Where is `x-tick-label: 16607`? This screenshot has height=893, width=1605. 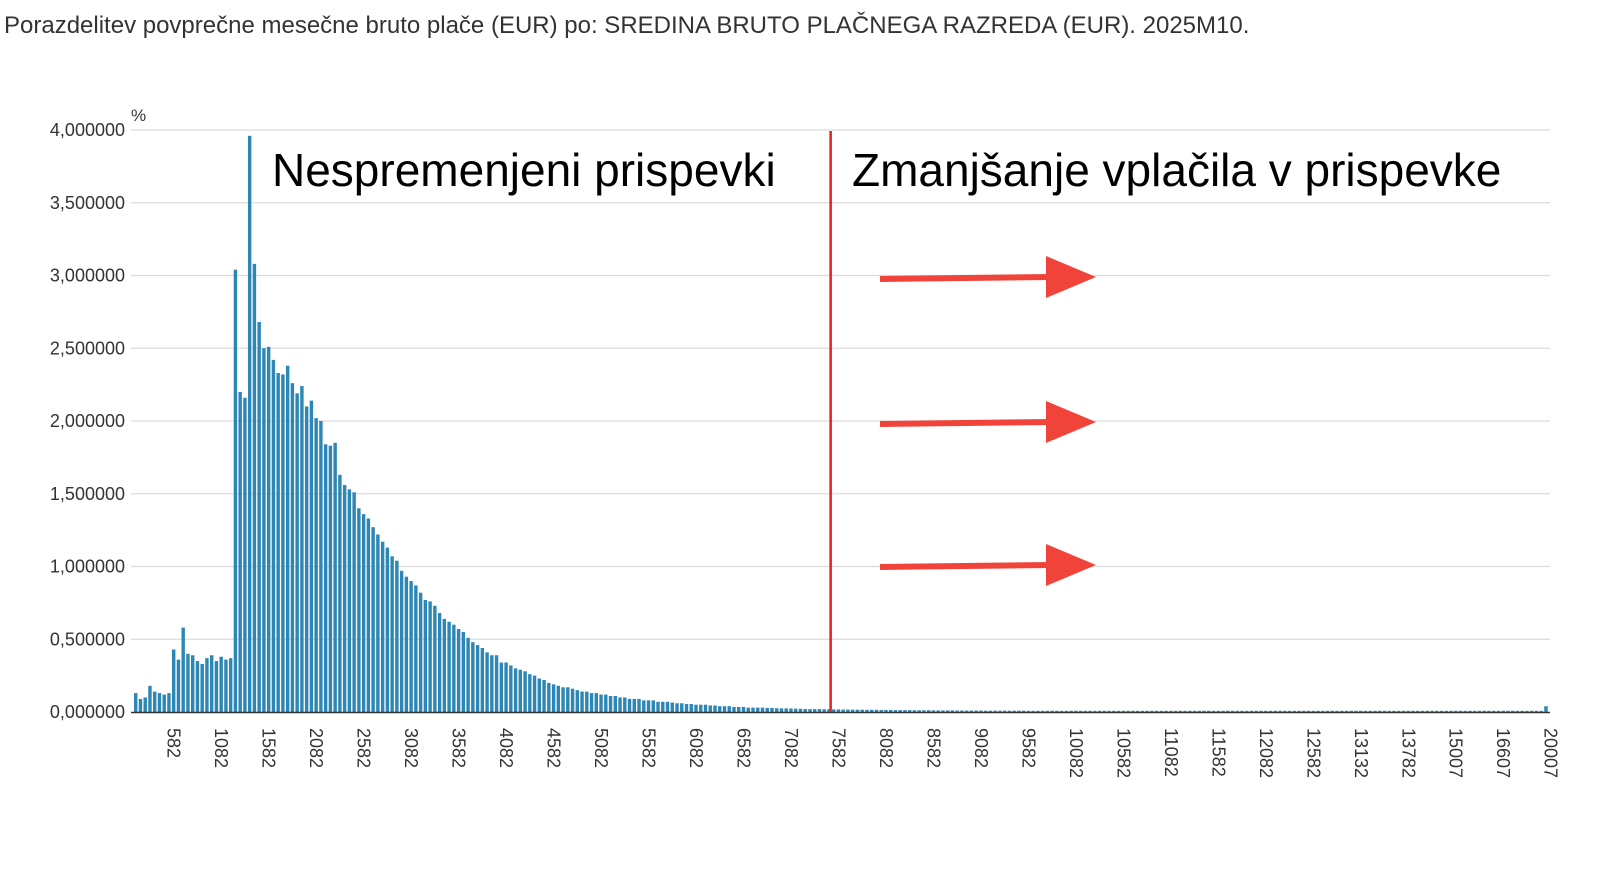
x-tick-label: 16607 is located at coordinates (1503, 753).